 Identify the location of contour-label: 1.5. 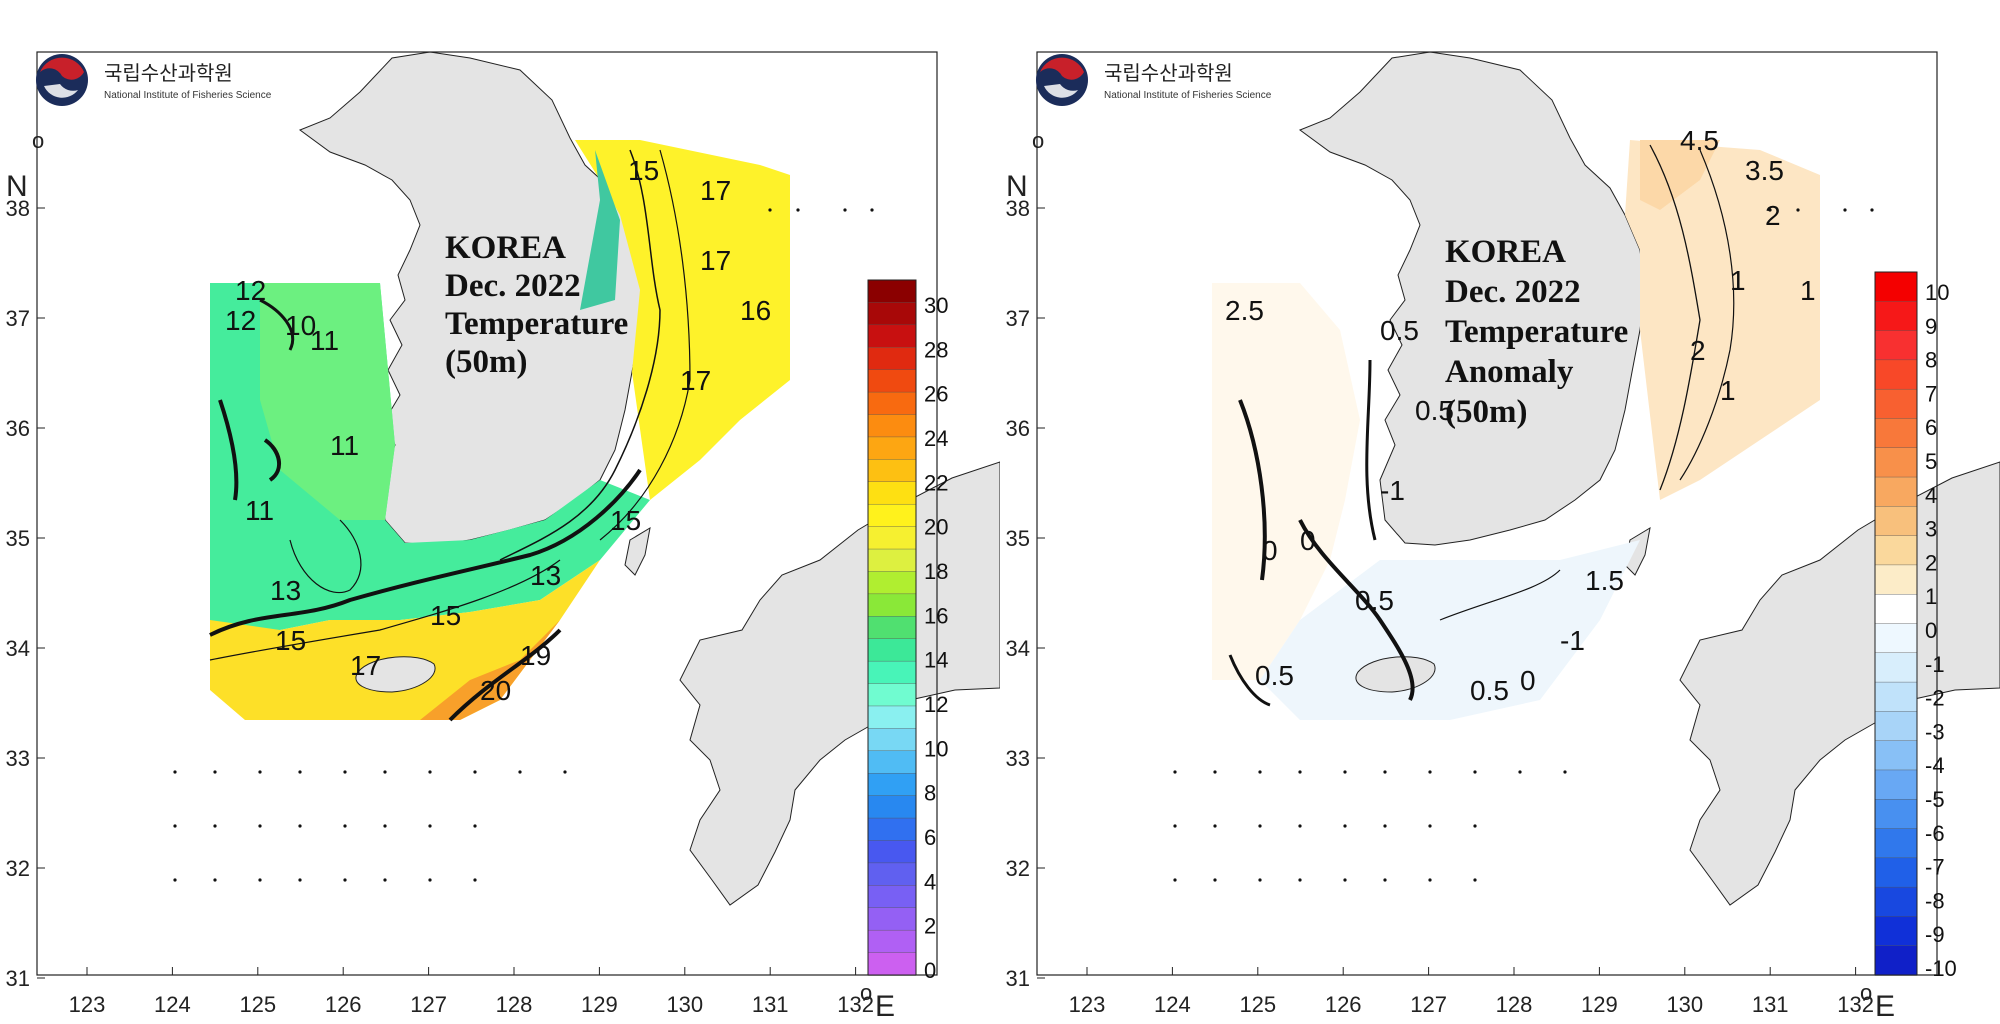
(1604, 580).